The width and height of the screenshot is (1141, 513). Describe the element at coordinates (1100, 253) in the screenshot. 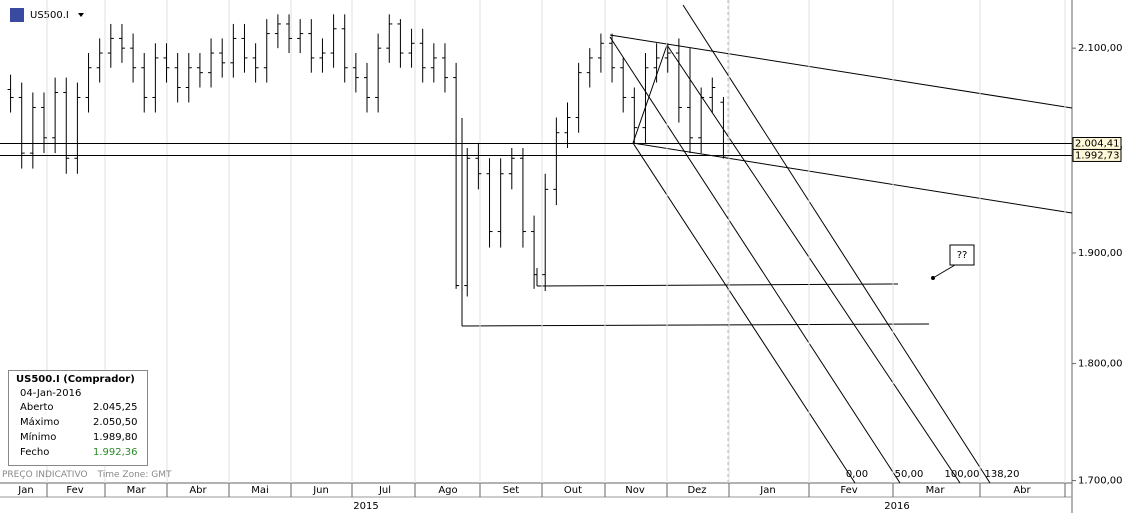

I see `y-tick-label: 1.900,00` at that location.